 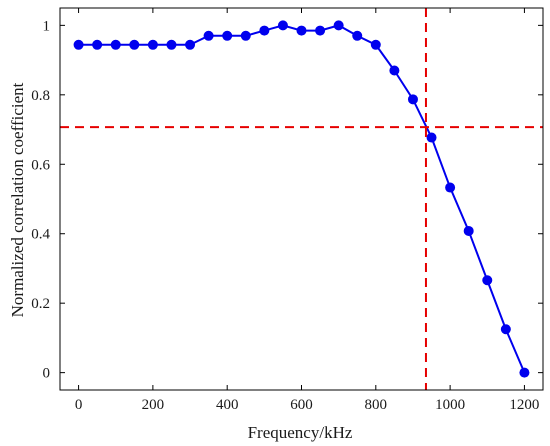 What do you see at coordinates (227, 405) in the screenshot?
I see `x-tick-label: 400` at bounding box center [227, 405].